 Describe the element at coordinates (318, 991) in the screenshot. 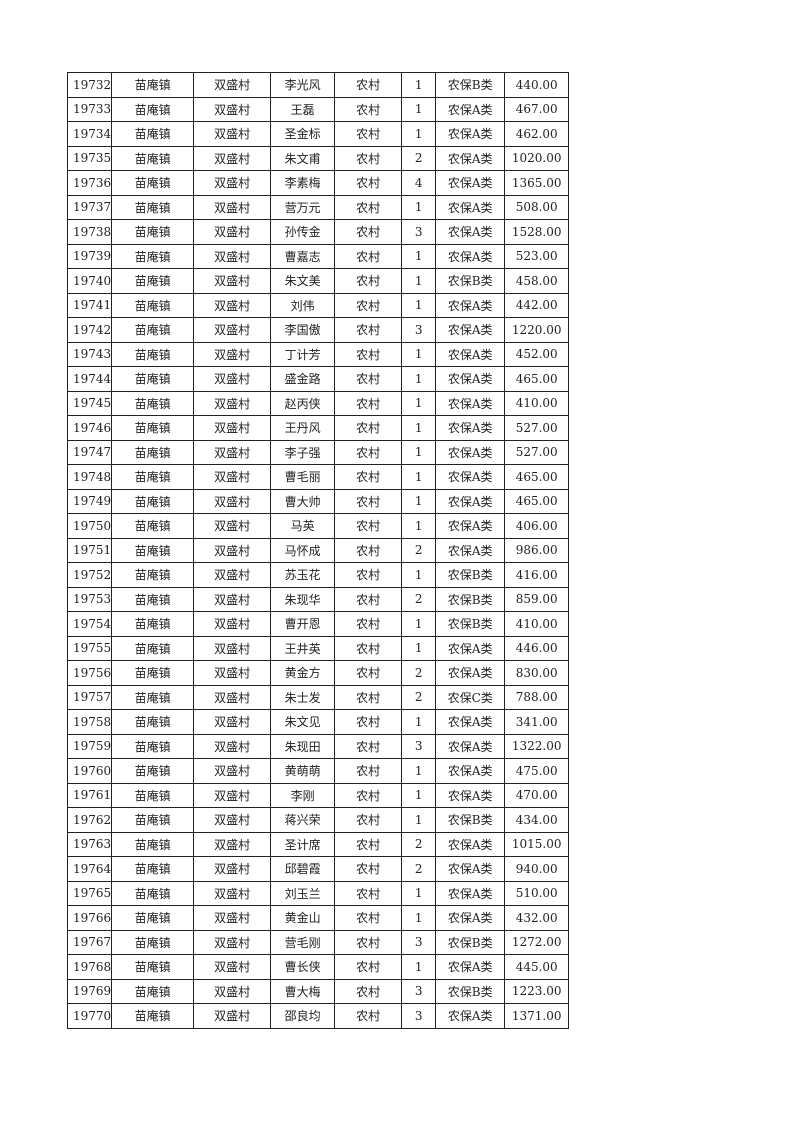

I see `table-row: 19769 苗庵镇 双盛村 曹大梅 农村 3 农保B类 1223.00` at that location.